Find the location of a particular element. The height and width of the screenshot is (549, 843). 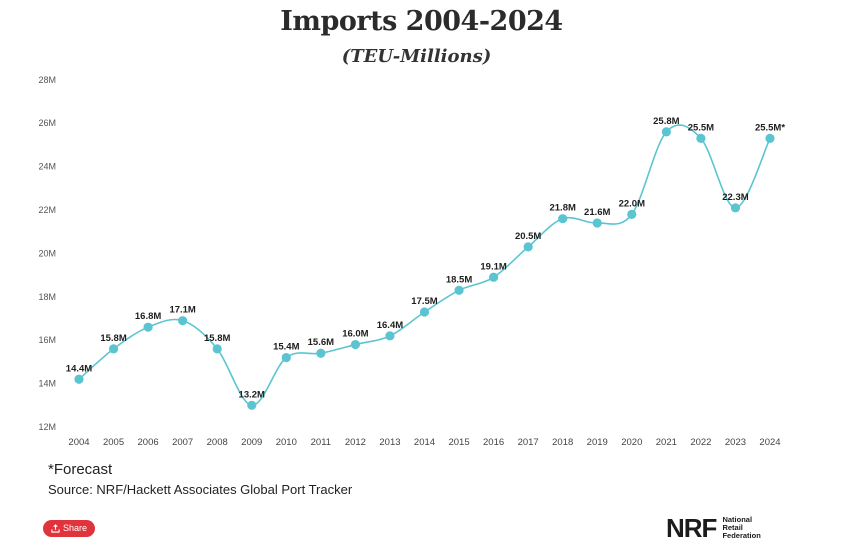

x-tick-label: 2010 is located at coordinates (286, 442).